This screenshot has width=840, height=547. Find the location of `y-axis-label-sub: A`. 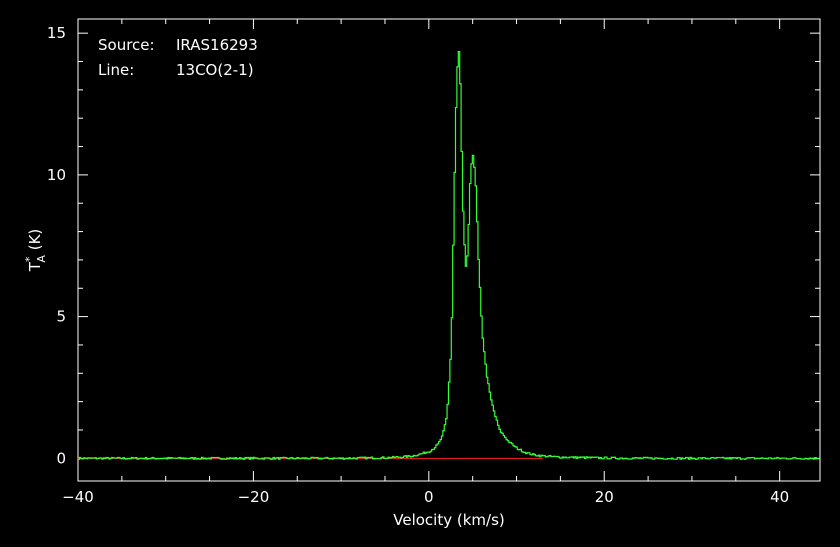

y-axis-label-sub: A is located at coordinates (41, 259).